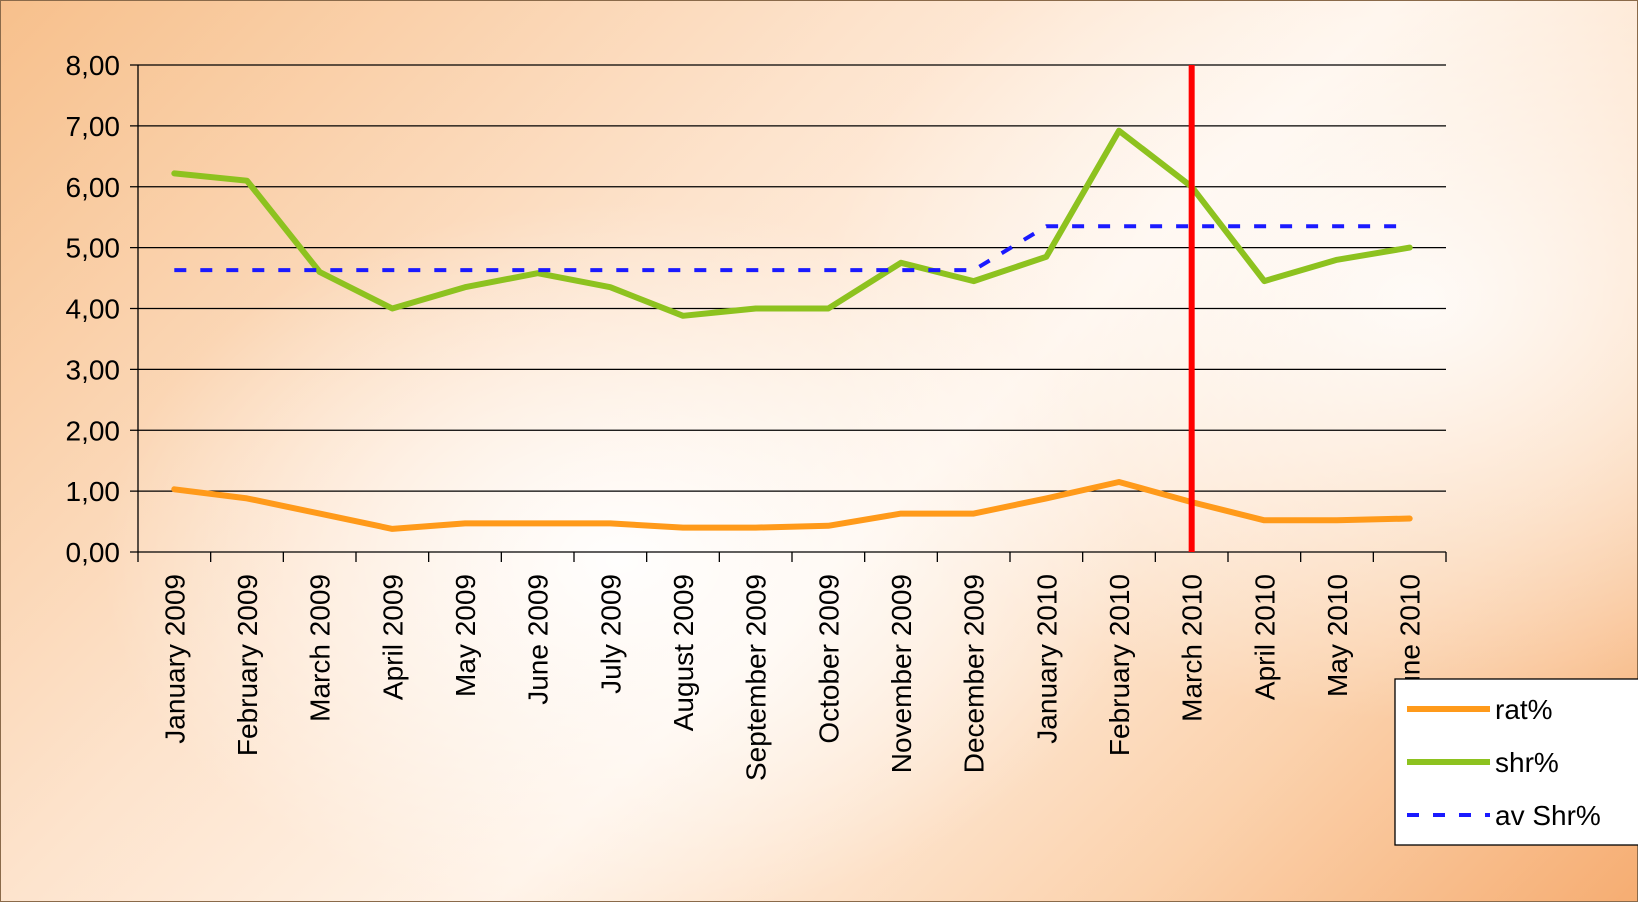 The width and height of the screenshot is (1638, 903). I want to click on x-tick-label: October 2009, so click(828, 659).